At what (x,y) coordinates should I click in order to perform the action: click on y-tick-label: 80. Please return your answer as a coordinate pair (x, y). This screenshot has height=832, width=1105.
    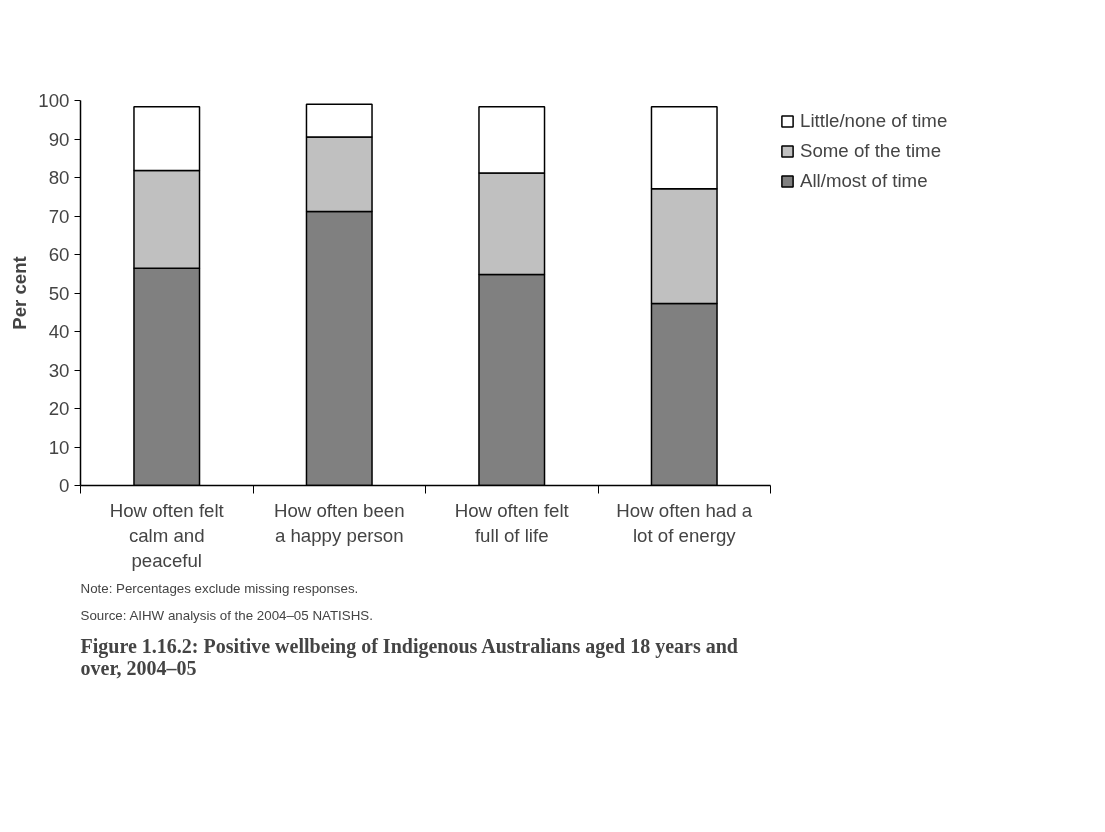
    Looking at the image, I should click on (59, 177).